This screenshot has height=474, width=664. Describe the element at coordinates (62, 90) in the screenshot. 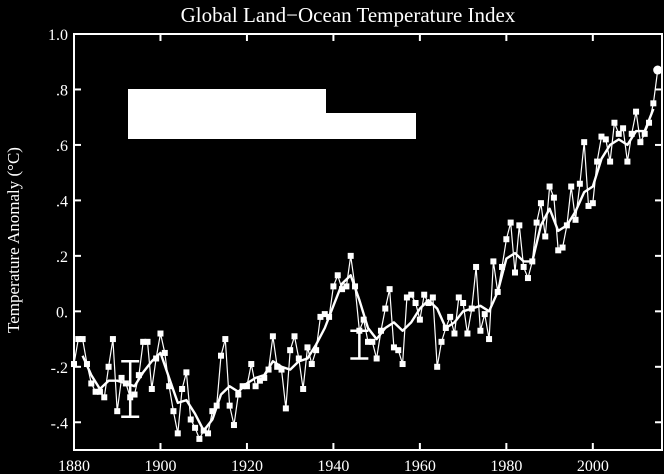

I see `y-tick-label: .8` at that location.